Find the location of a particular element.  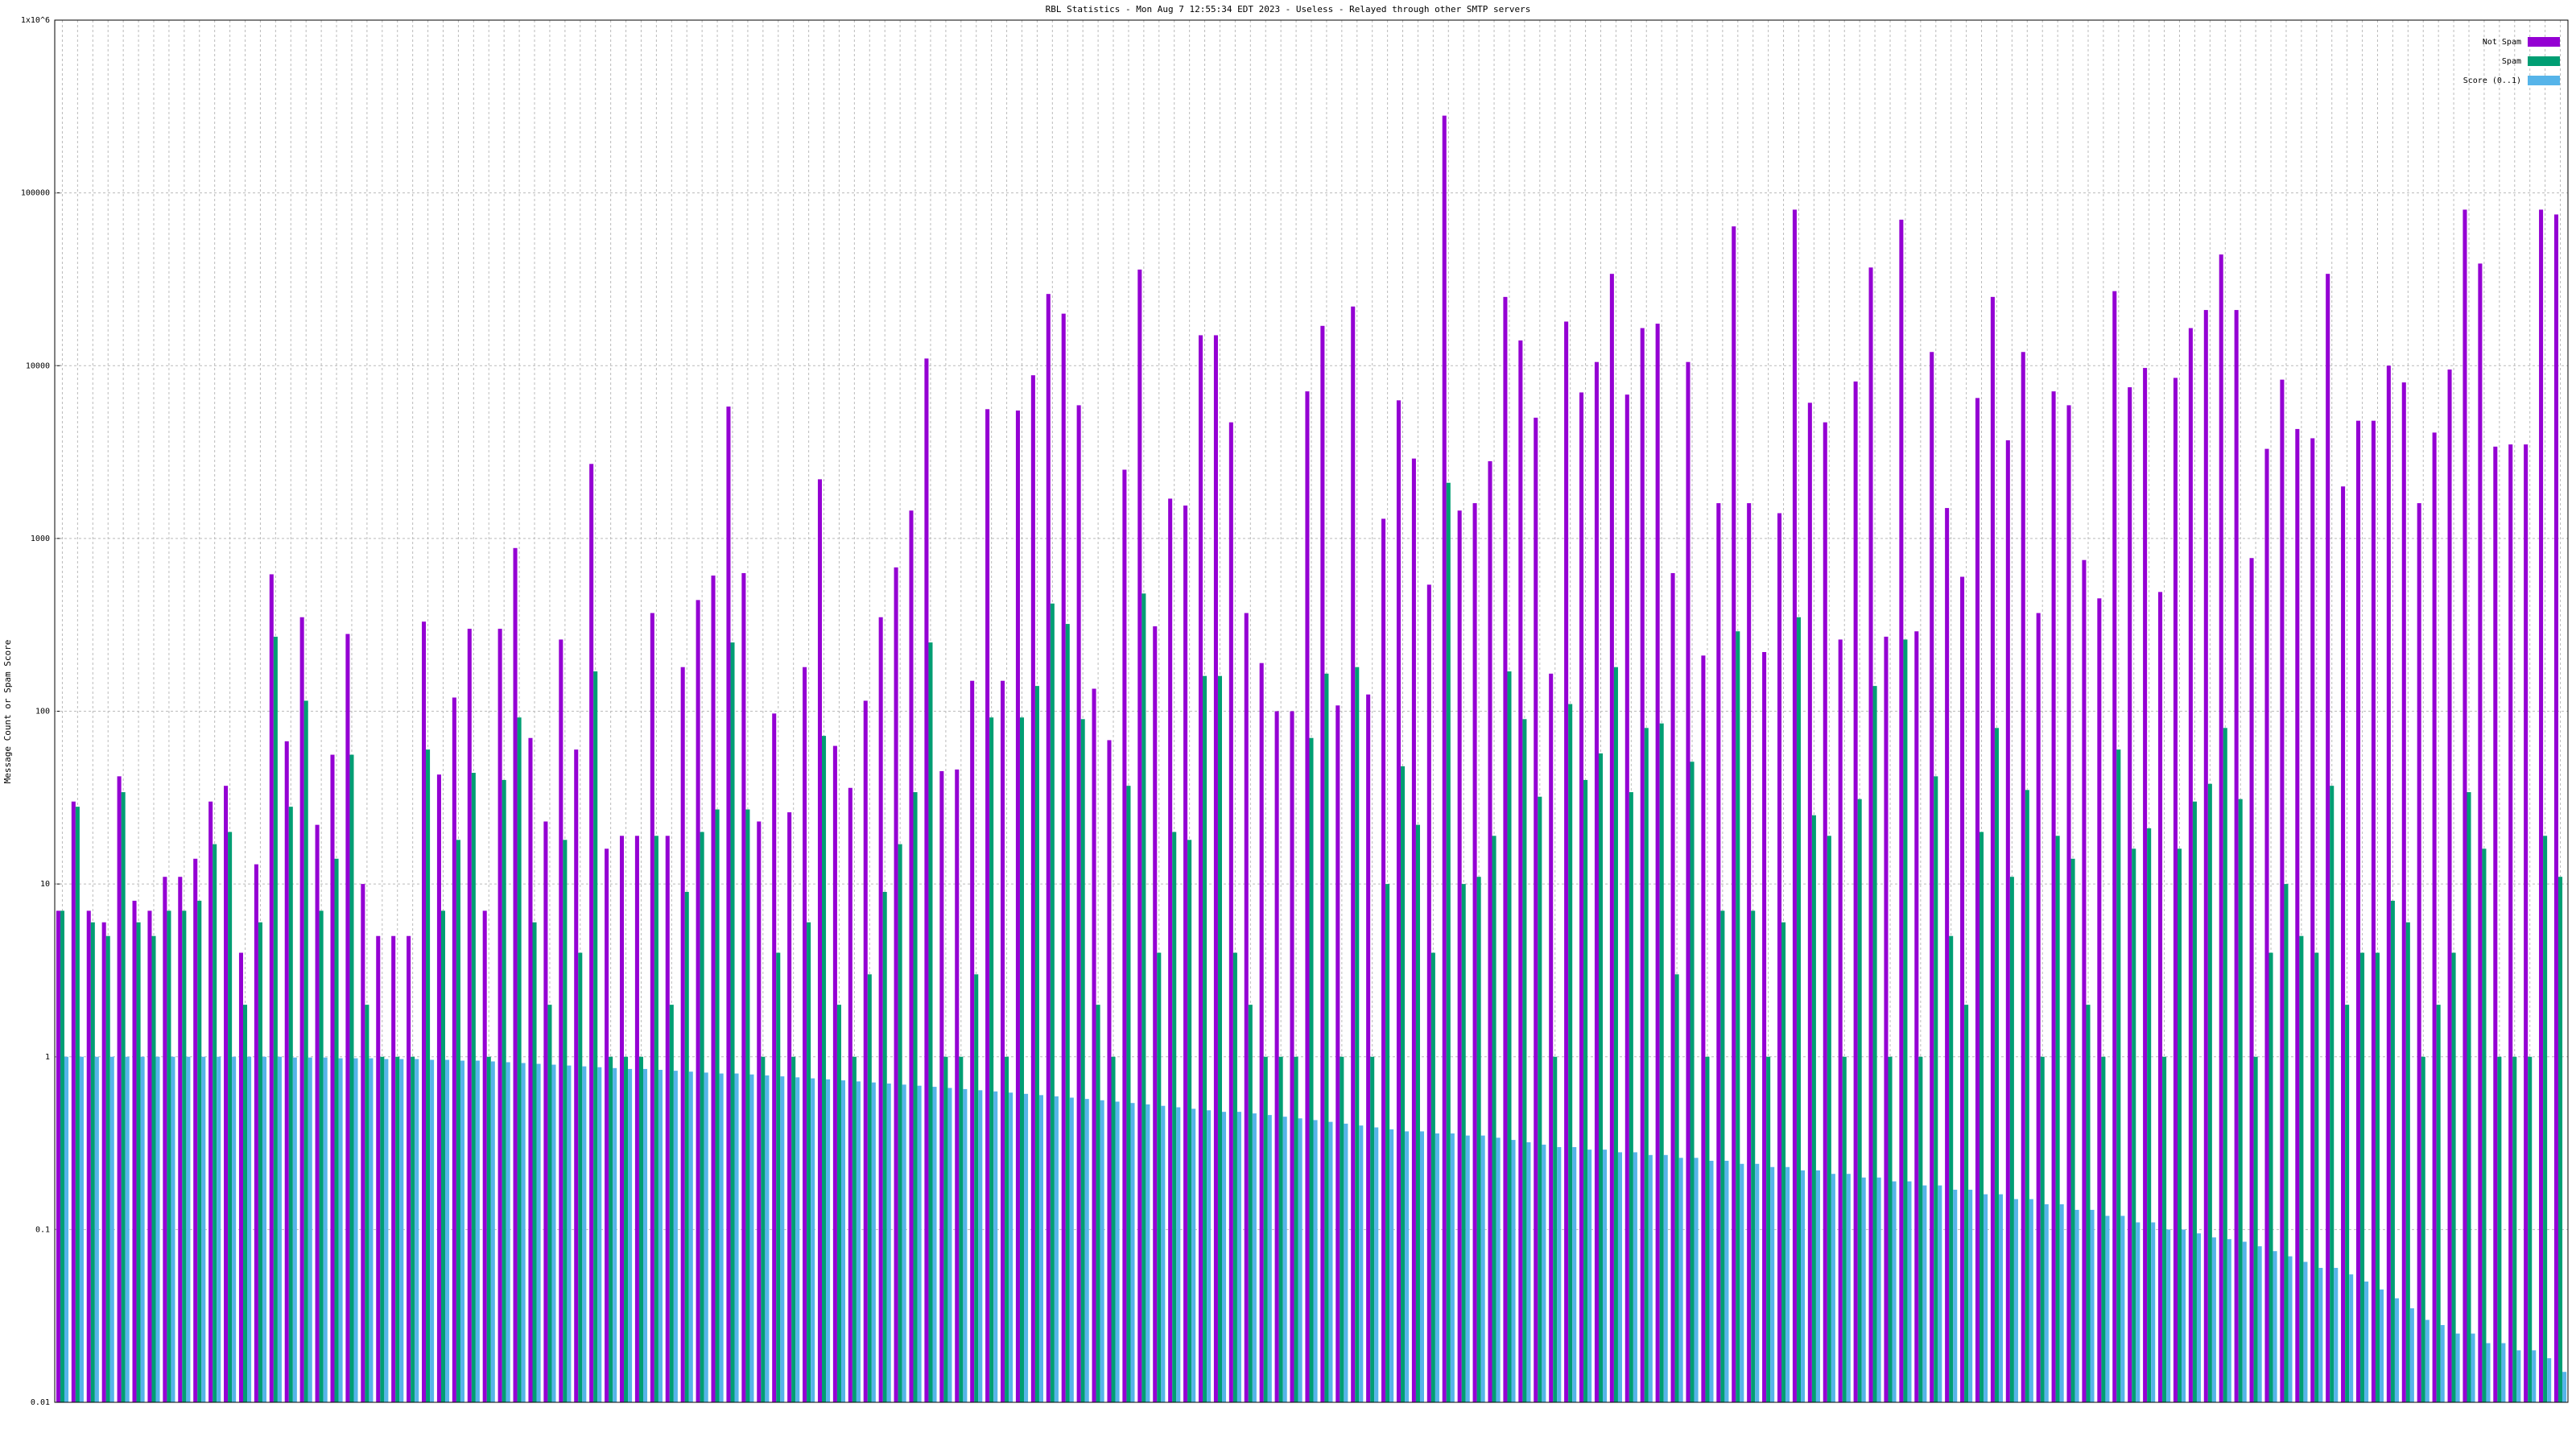

legend-label: Spam is located at coordinates (2511, 61).